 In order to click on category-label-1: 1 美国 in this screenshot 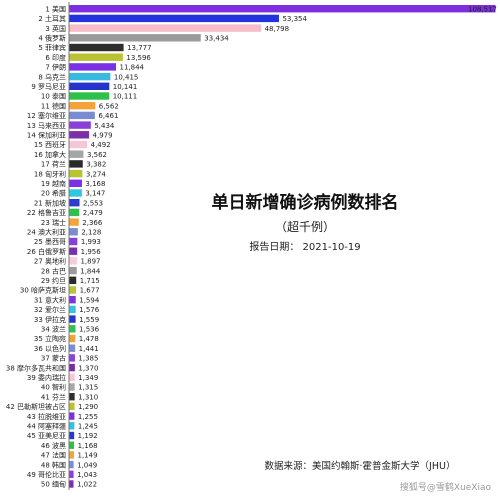, I will do `click(55, 8)`.